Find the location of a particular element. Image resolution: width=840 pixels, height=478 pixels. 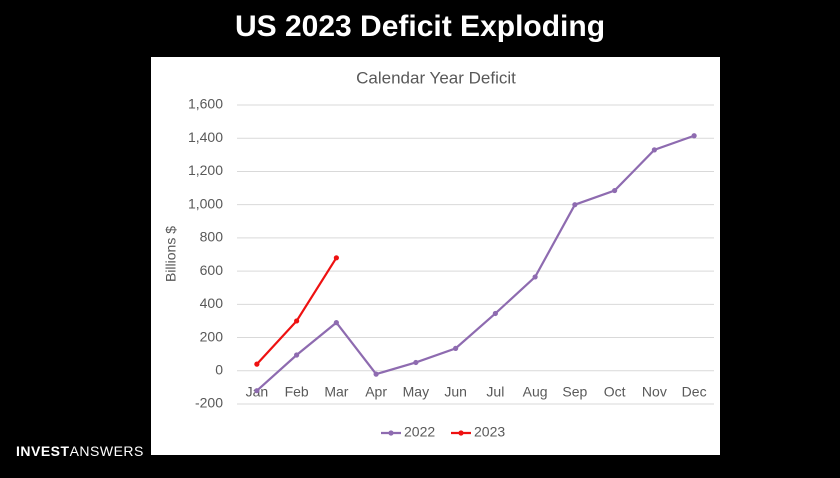

x-tick-label: Feb is located at coordinates (297, 391).